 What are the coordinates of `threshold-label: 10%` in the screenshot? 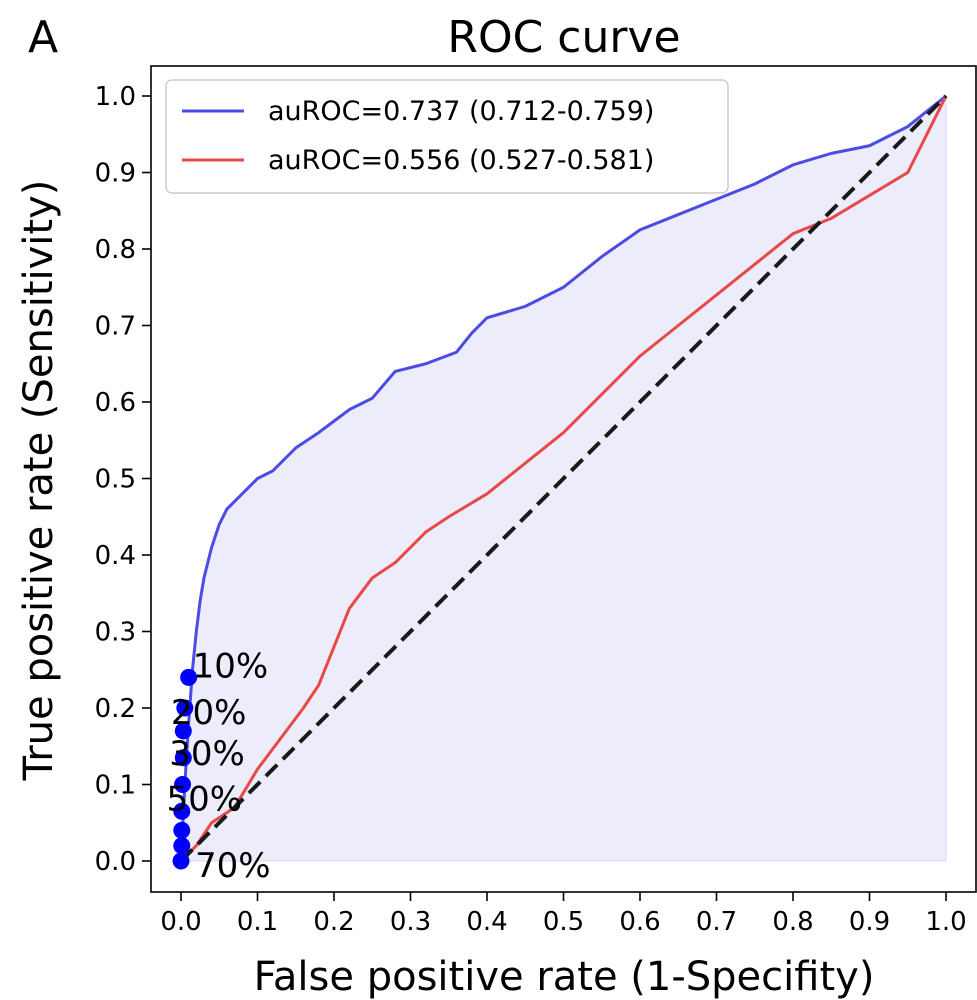 It's located at (231, 666).